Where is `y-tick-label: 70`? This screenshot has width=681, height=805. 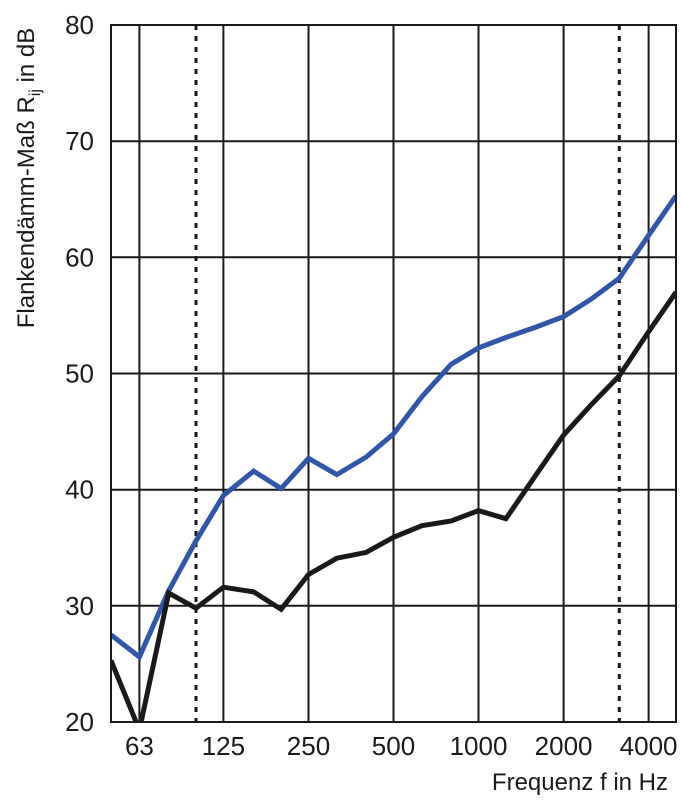
y-tick-label: 70 is located at coordinates (79, 141).